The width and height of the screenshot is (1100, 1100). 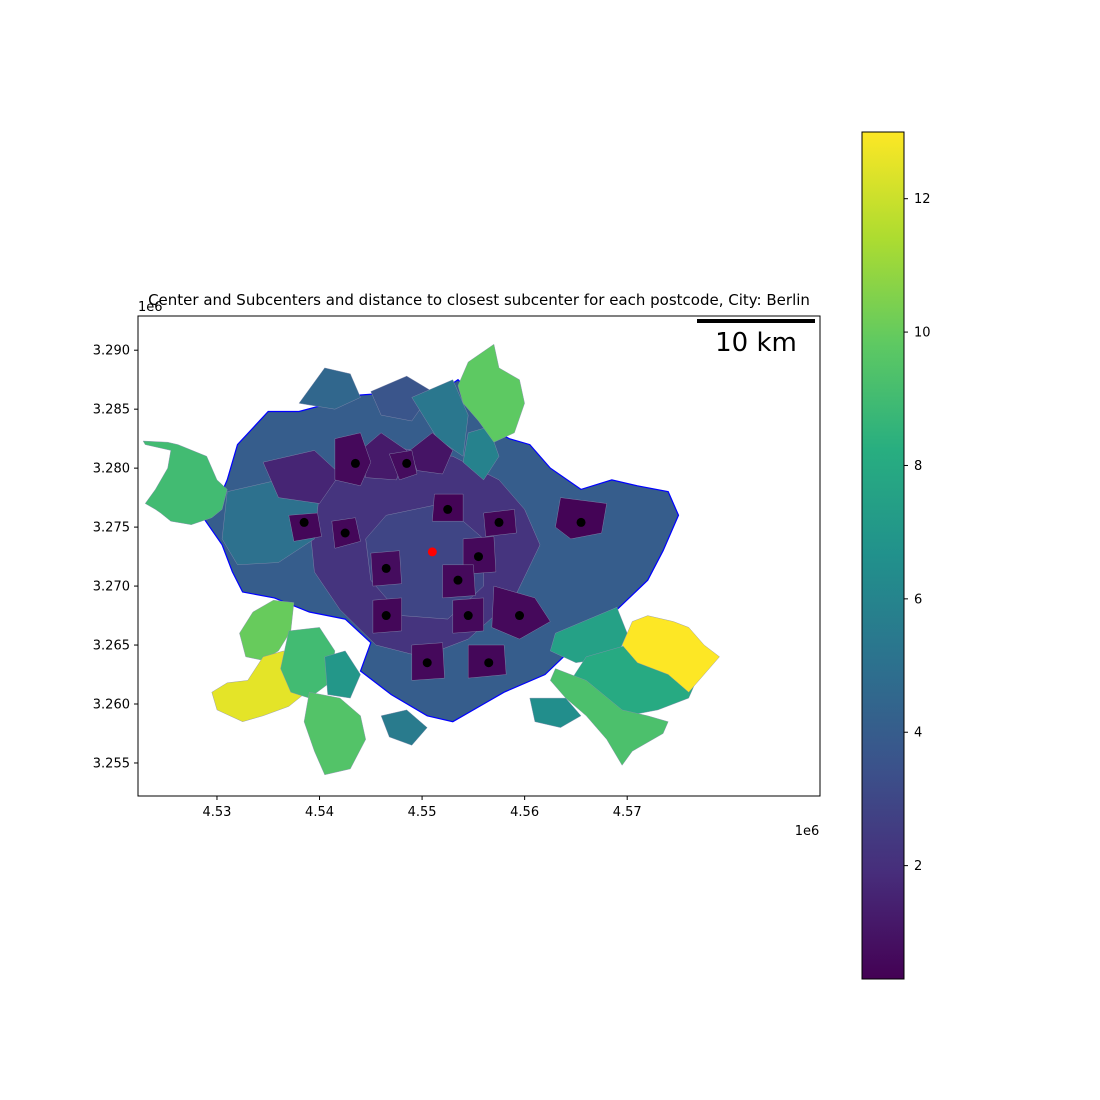 I want to click on colorbar-tick-label: 4, so click(x=918, y=733).